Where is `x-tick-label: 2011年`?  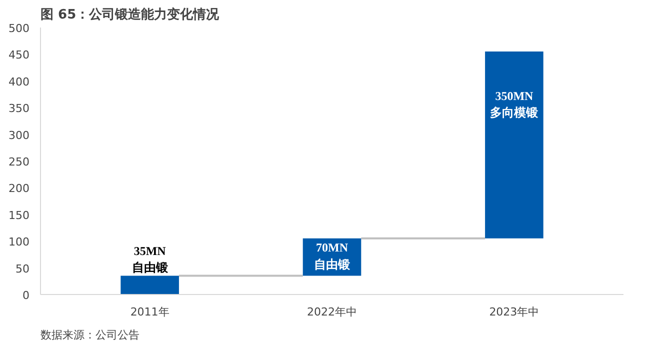
x-tick-label: 2011年 is located at coordinates (150, 312).